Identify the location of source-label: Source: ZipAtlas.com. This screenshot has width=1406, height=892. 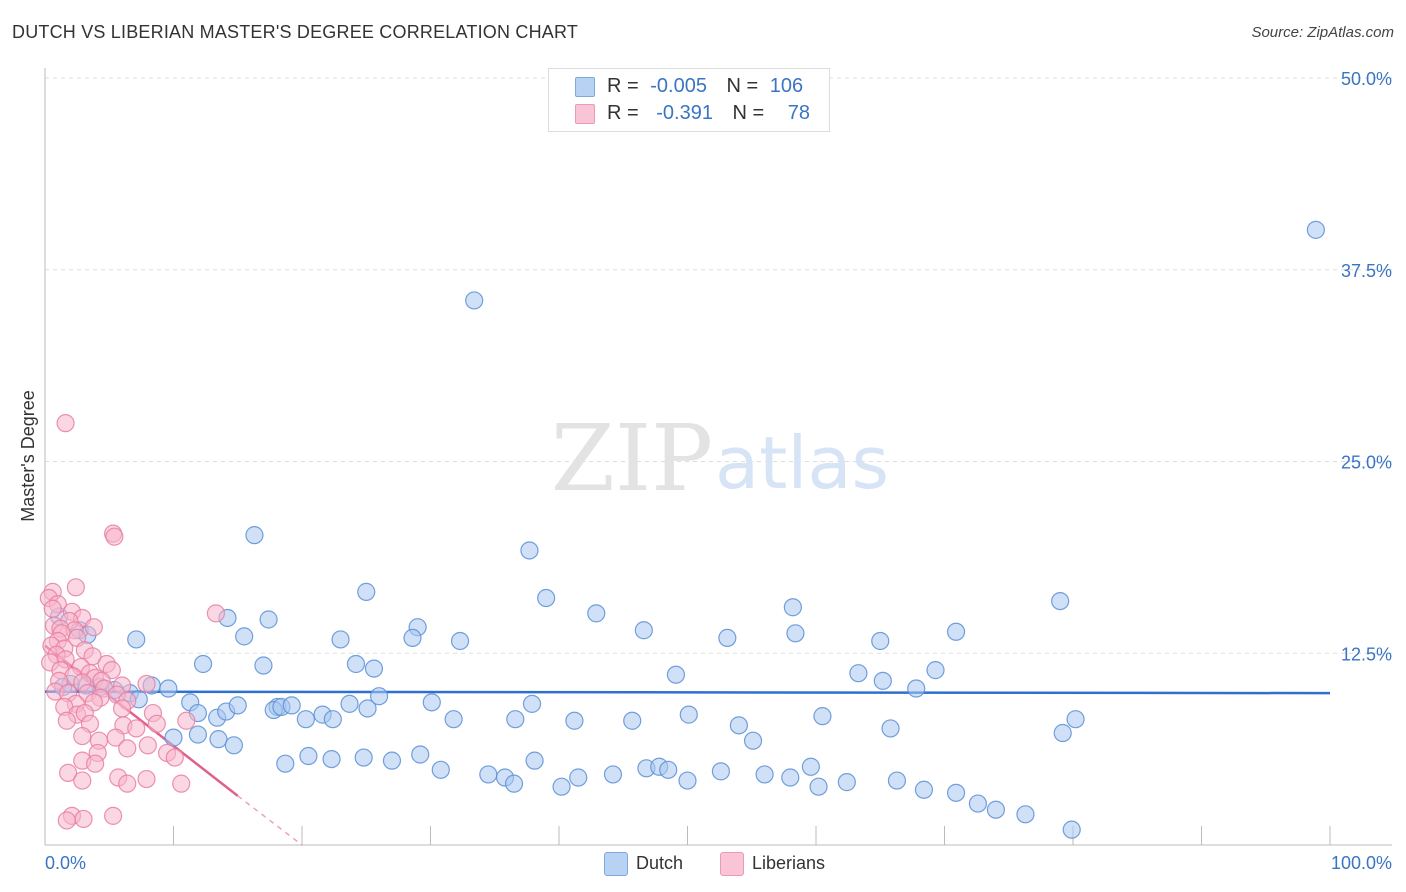
(1322, 32).